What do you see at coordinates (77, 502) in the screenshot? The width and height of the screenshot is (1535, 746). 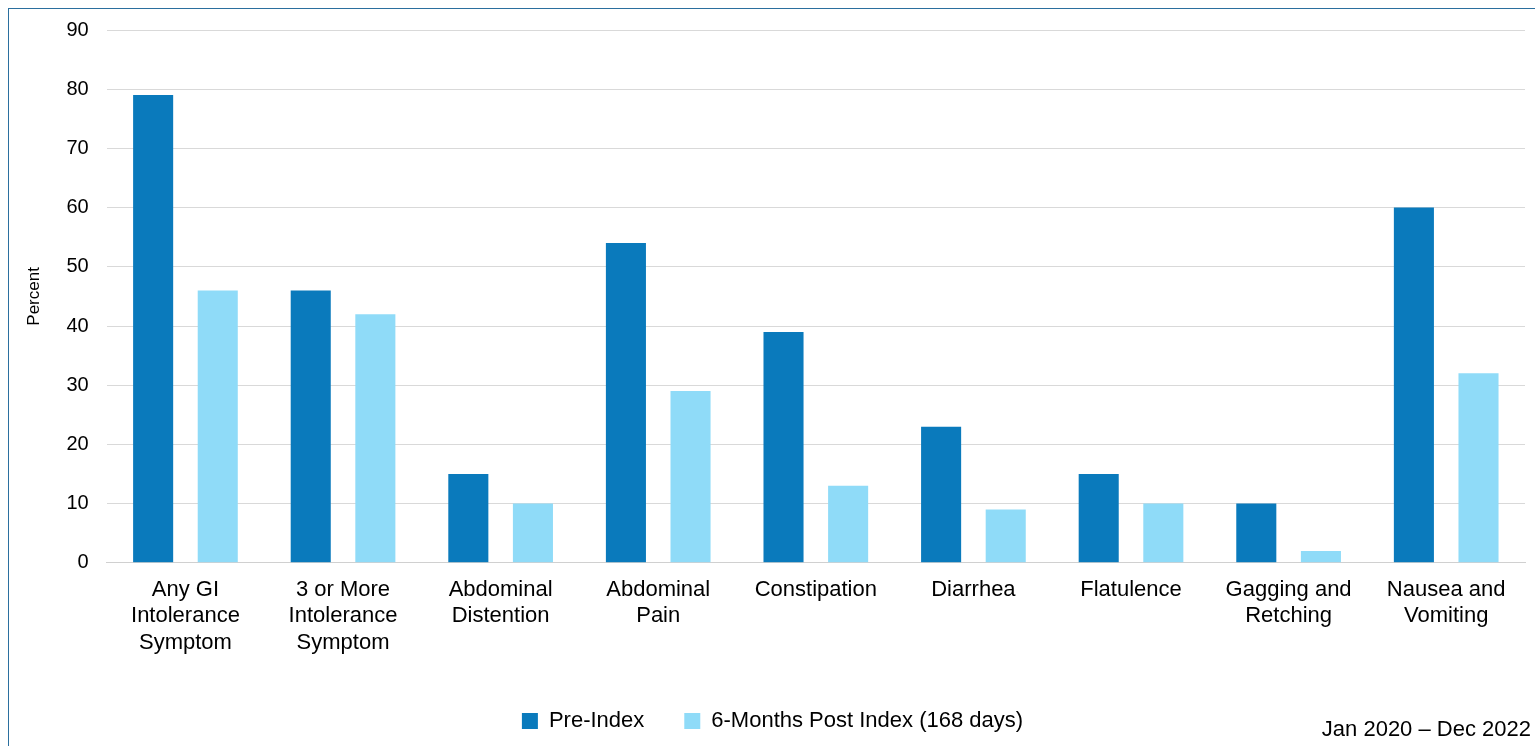 I see `y-tick-label: 10` at bounding box center [77, 502].